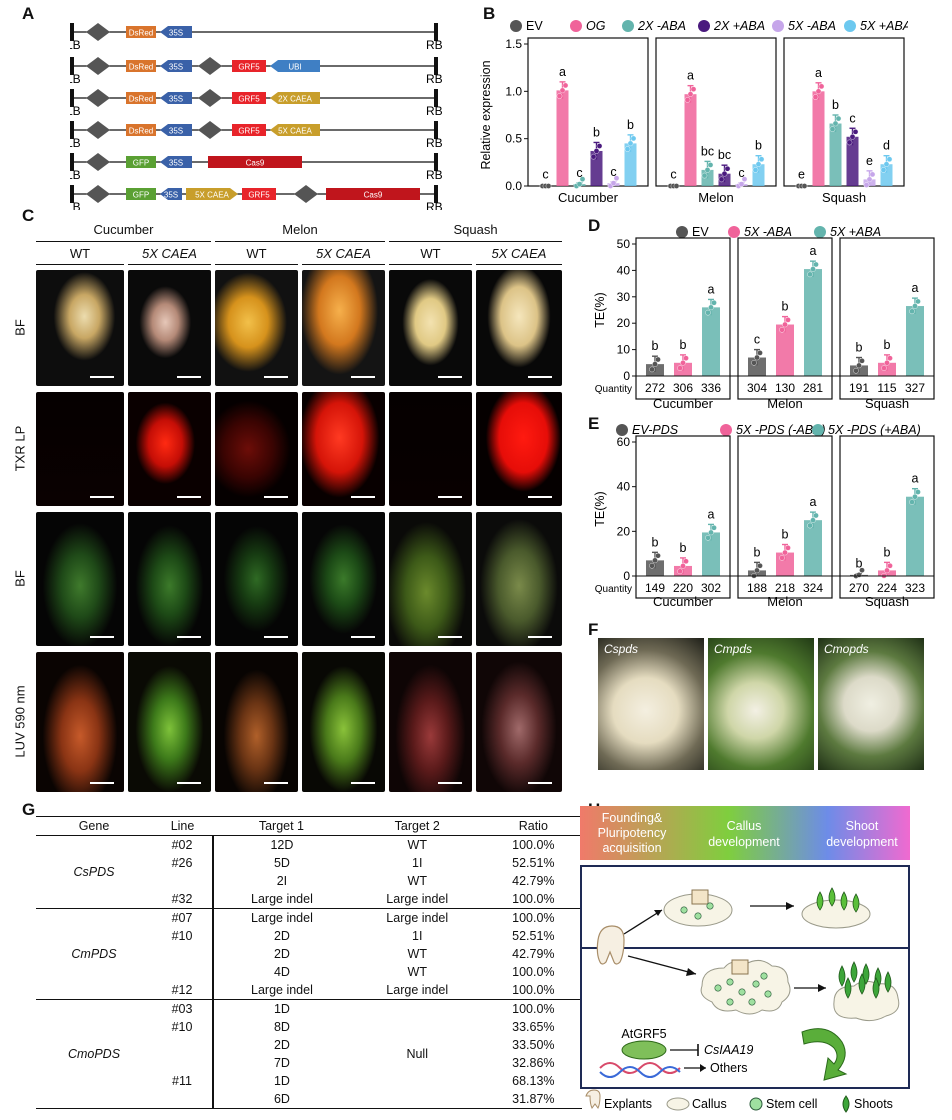 Image resolution: width=952 pixels, height=1120 pixels. I want to click on lb-label: LB, so click(75, 45).